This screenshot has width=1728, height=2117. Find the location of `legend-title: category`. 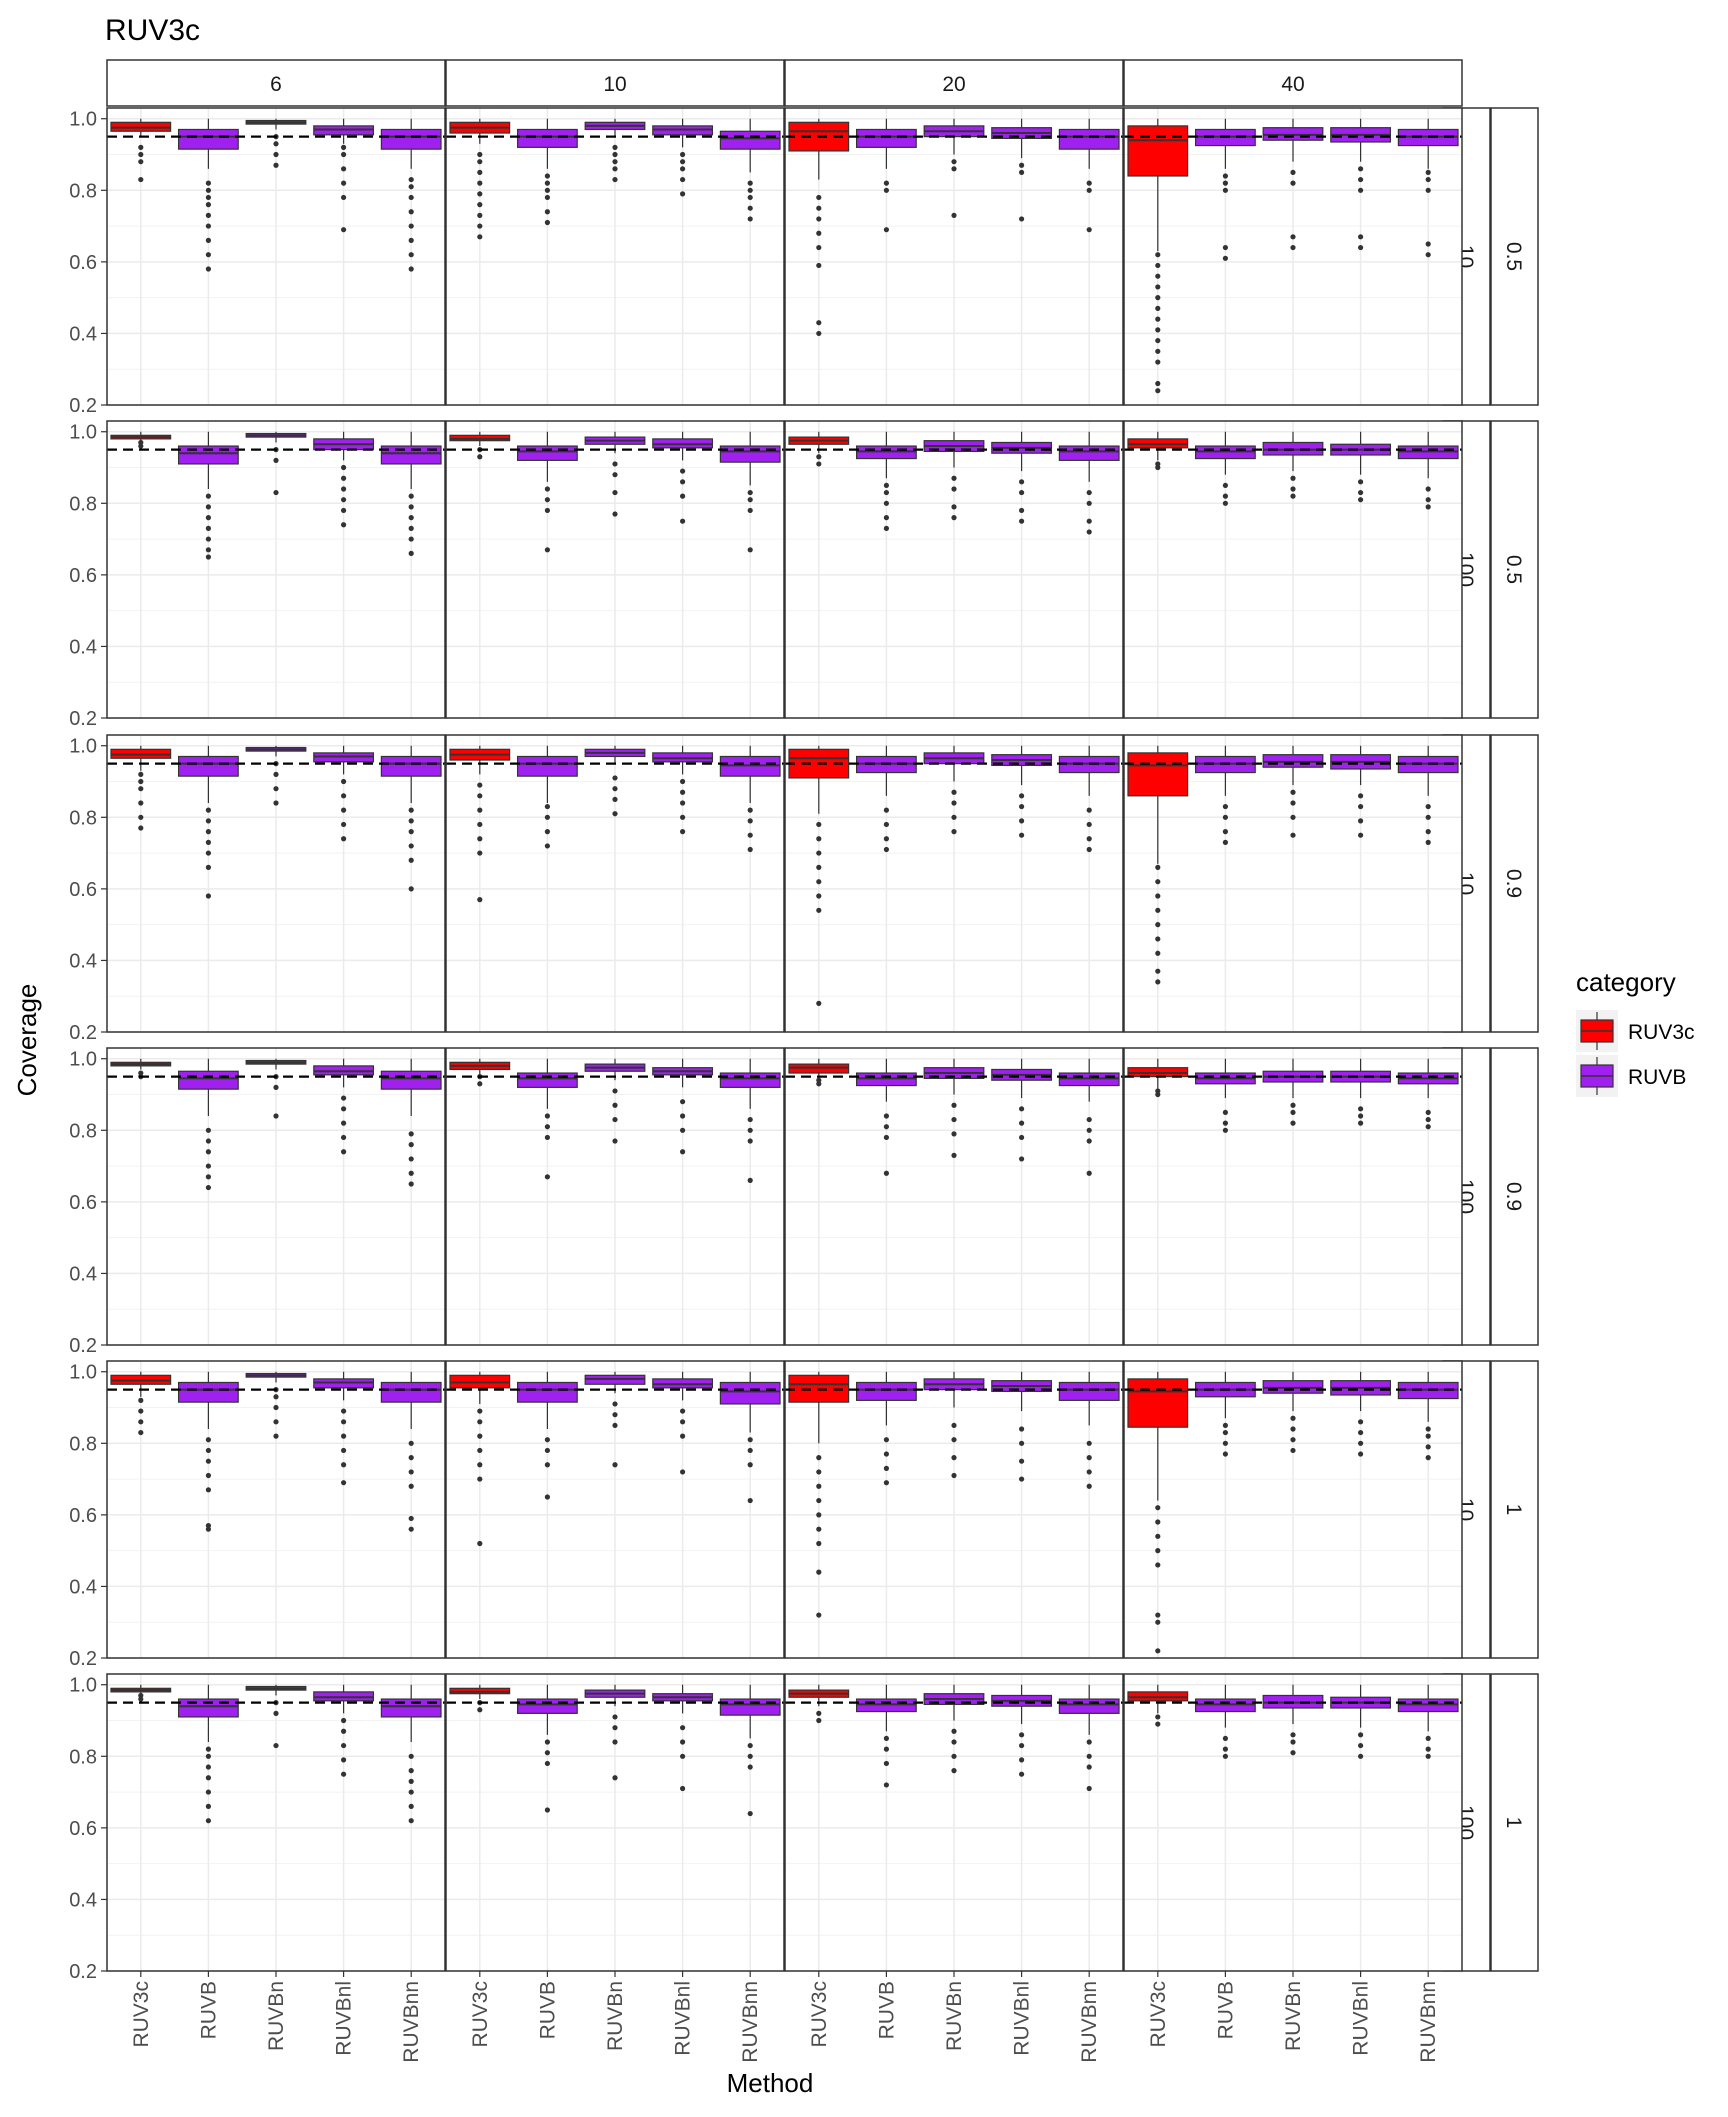

legend-title: category is located at coordinates (1626, 982).